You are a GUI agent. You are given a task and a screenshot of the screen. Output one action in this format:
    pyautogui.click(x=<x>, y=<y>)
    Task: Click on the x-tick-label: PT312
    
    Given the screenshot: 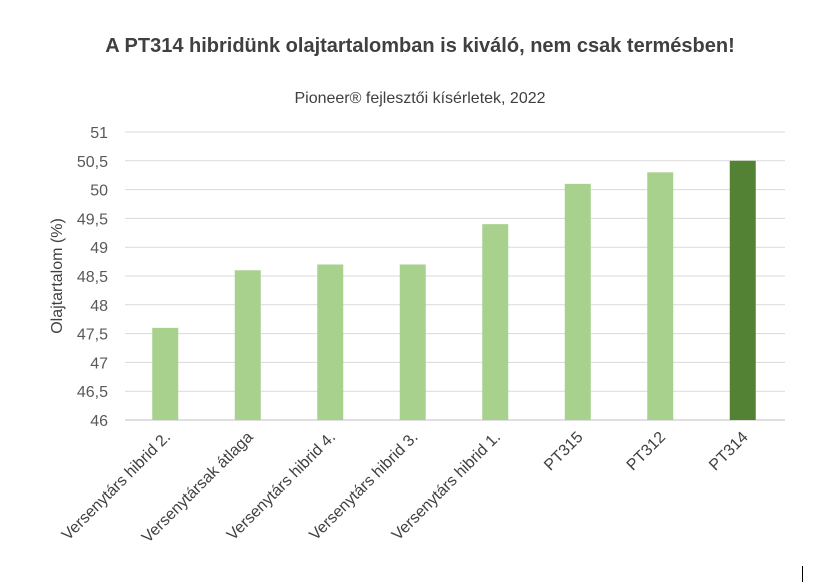 What is the action you would take?
    pyautogui.click(x=646, y=451)
    